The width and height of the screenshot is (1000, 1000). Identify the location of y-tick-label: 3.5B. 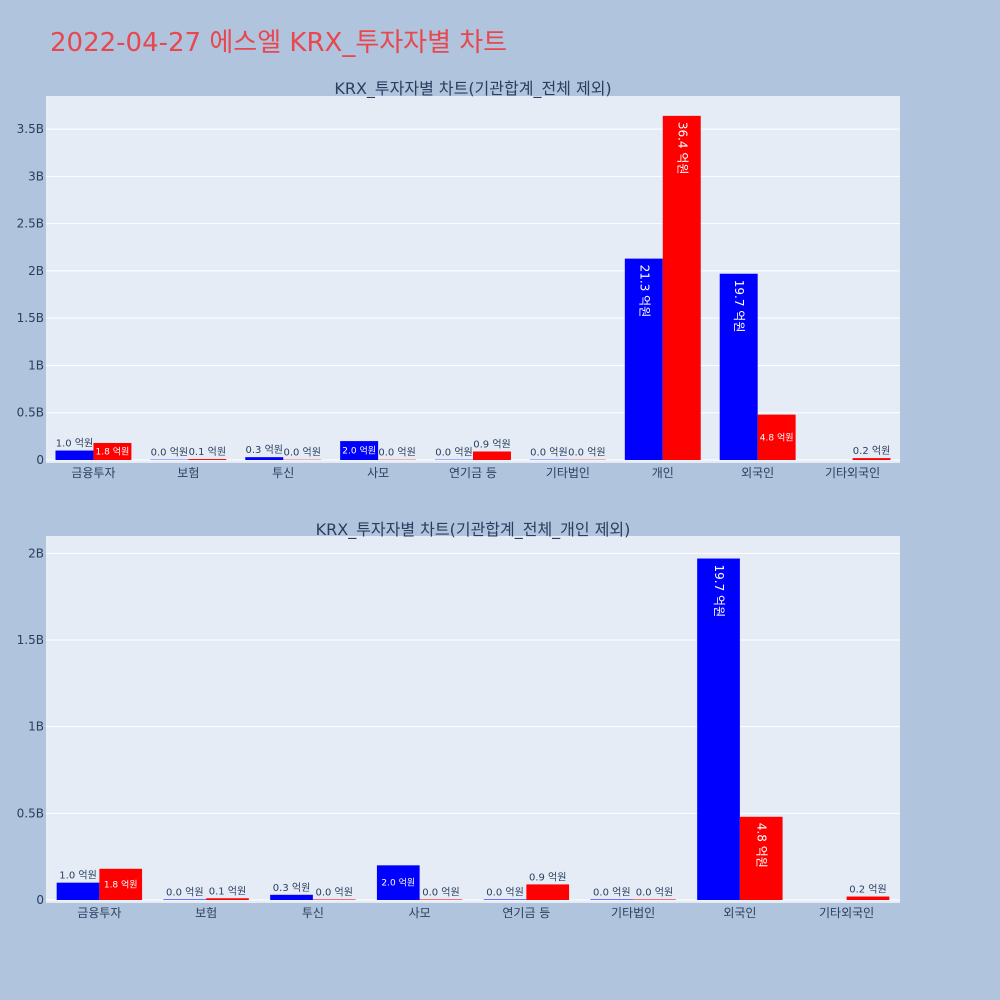
(30, 129).